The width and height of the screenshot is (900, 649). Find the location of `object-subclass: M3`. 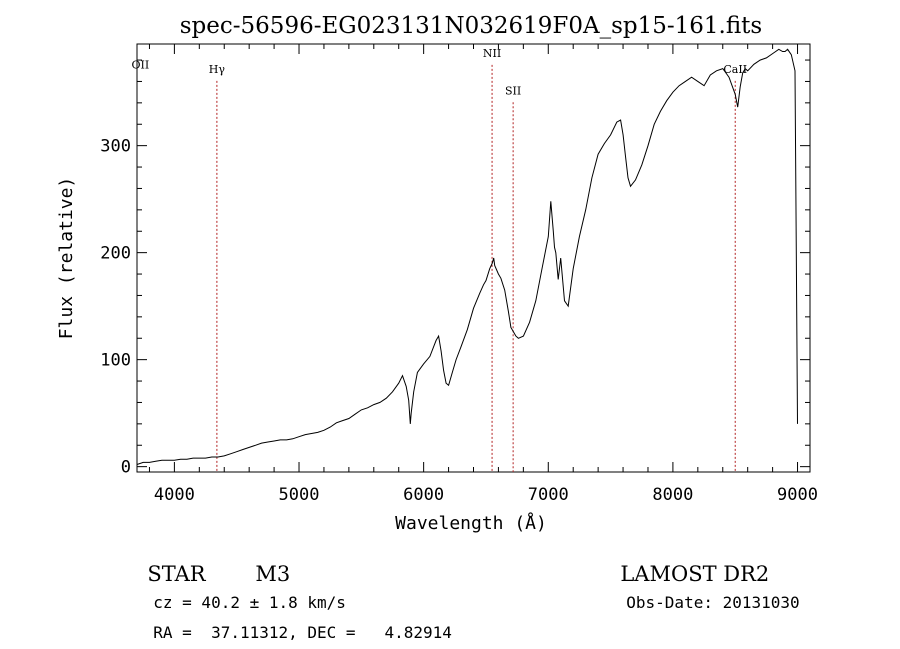

object-subclass: M3 is located at coordinates (266, 562).